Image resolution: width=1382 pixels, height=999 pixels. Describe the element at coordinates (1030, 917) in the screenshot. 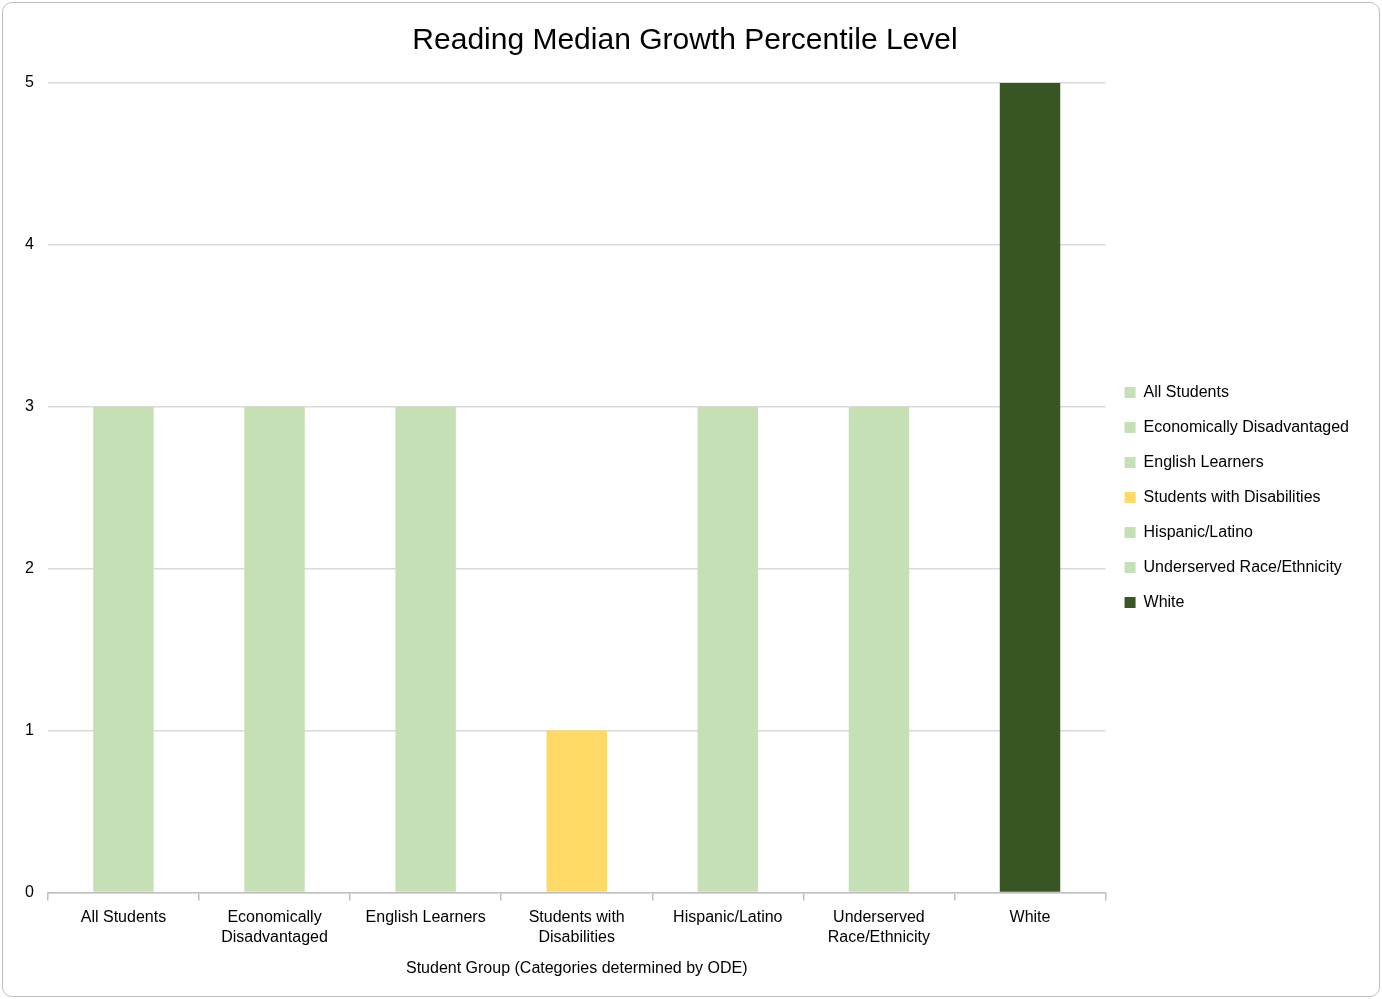

I see `x-tick-label: White` at that location.